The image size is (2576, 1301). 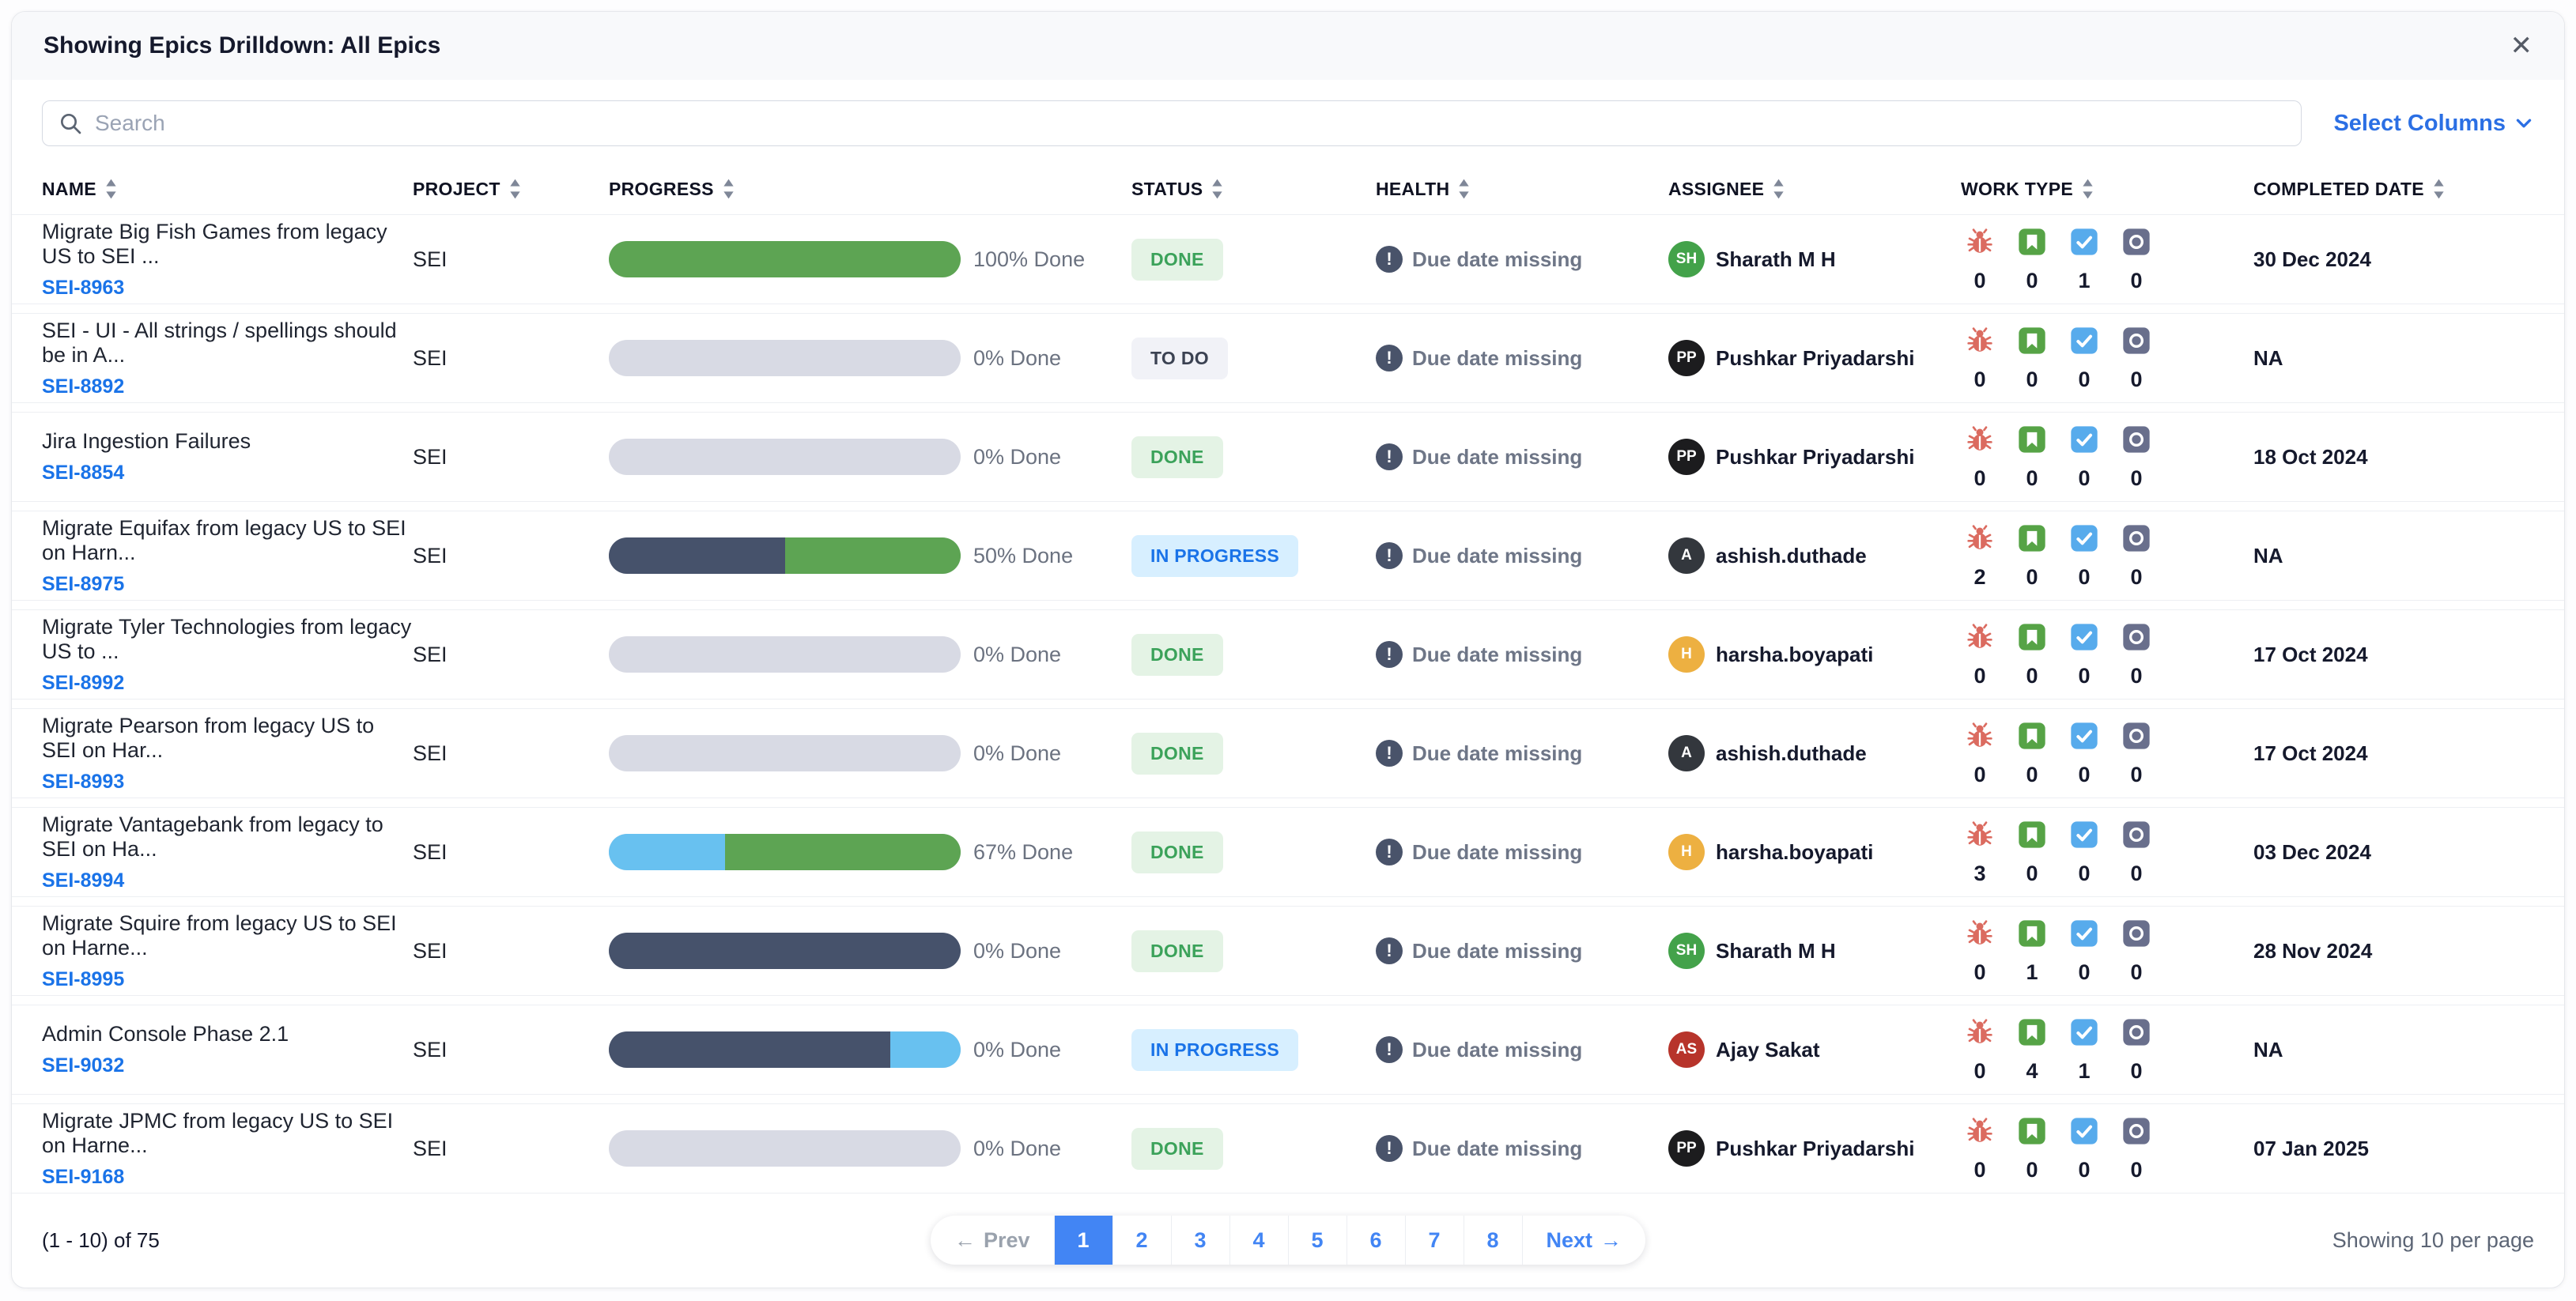 What do you see at coordinates (83, 1176) in the screenshot?
I see `epic-id-link: SEI-9168` at bounding box center [83, 1176].